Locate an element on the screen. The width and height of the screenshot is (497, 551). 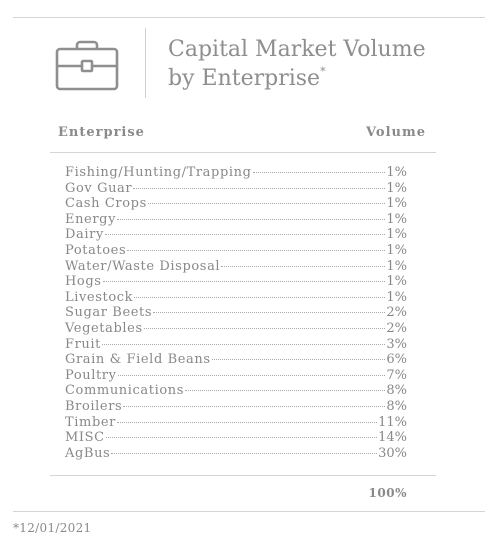
table-row: Vegetables 2% is located at coordinates (236, 329).